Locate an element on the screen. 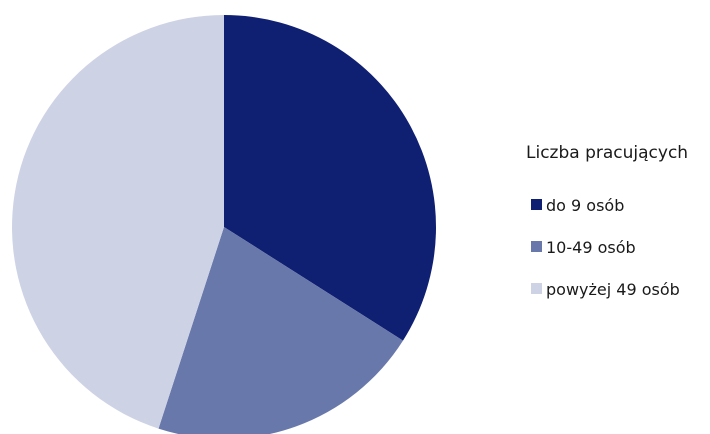 The width and height of the screenshot is (710, 434). legend-label-1: do 9 osób is located at coordinates (585, 205).